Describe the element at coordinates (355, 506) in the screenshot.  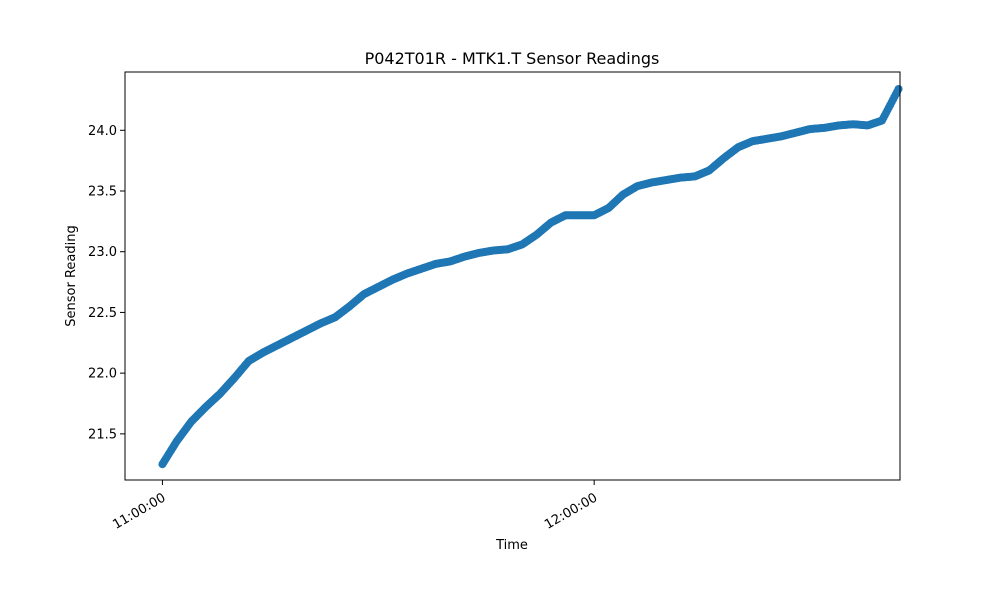
I see `x-axis: 11:00:00 12:00:00` at that location.